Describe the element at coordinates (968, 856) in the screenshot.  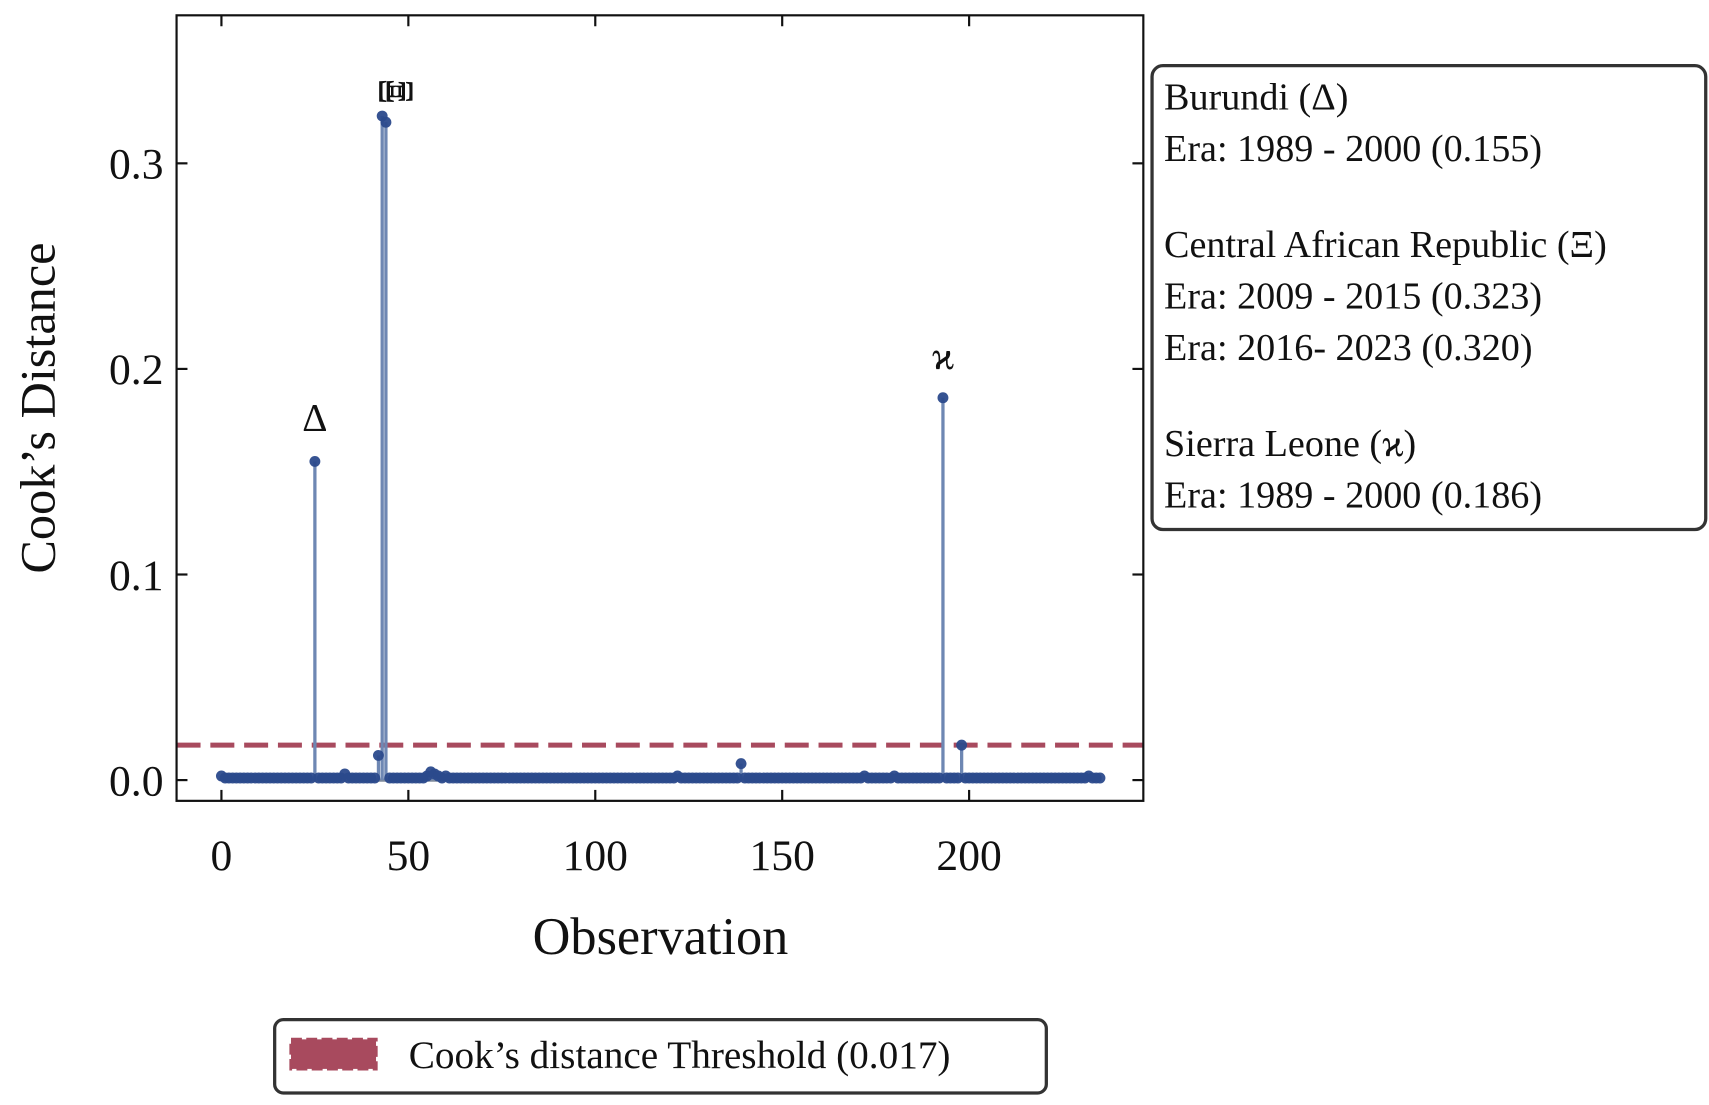
I see `x-tick-label: 200` at that location.